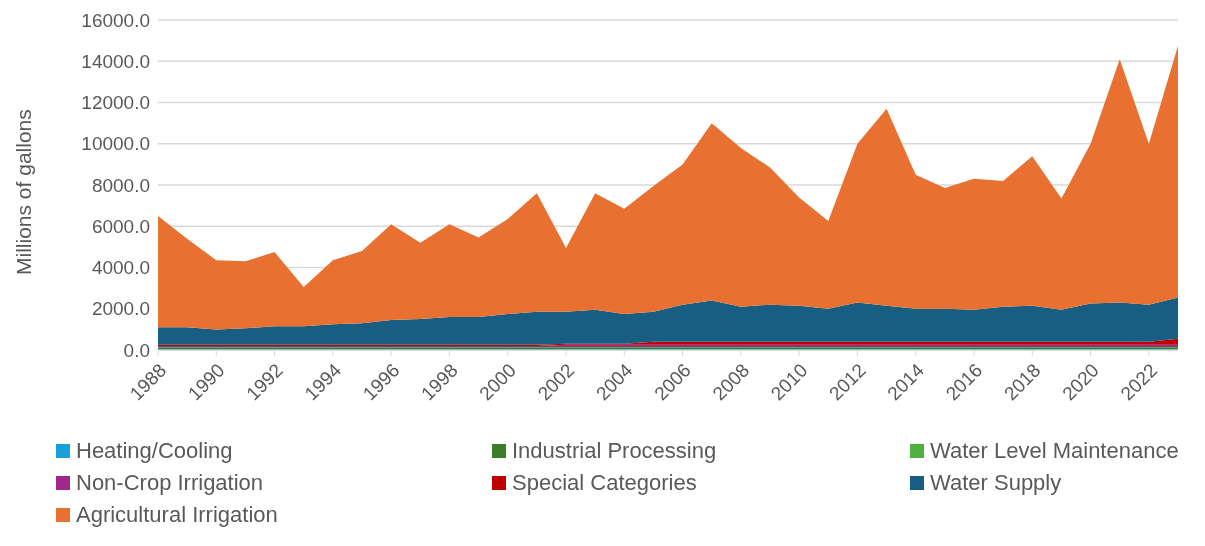 The height and width of the screenshot is (546, 1205). What do you see at coordinates (115, 144) in the screenshot?
I see `y-tick-label: 10000.0` at bounding box center [115, 144].